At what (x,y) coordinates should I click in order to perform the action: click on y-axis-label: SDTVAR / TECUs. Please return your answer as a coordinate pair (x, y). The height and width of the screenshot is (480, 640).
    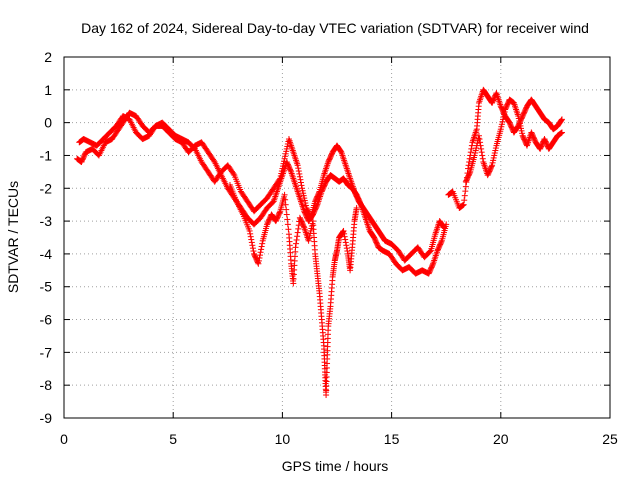
    Looking at the image, I should click on (13, 237).